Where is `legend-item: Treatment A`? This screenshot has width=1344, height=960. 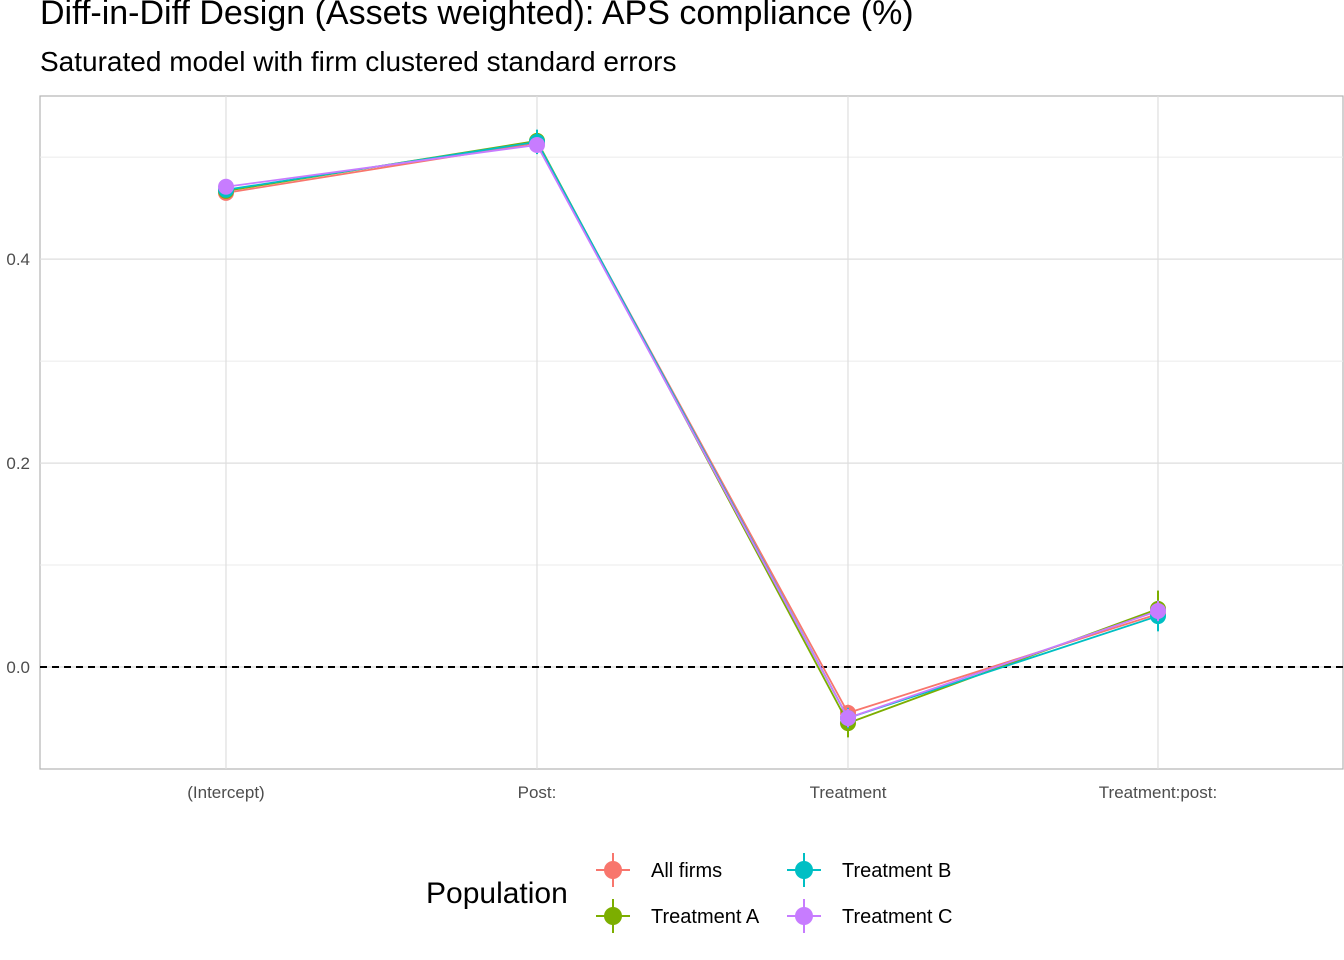 legend-item: Treatment A is located at coordinates (678, 916).